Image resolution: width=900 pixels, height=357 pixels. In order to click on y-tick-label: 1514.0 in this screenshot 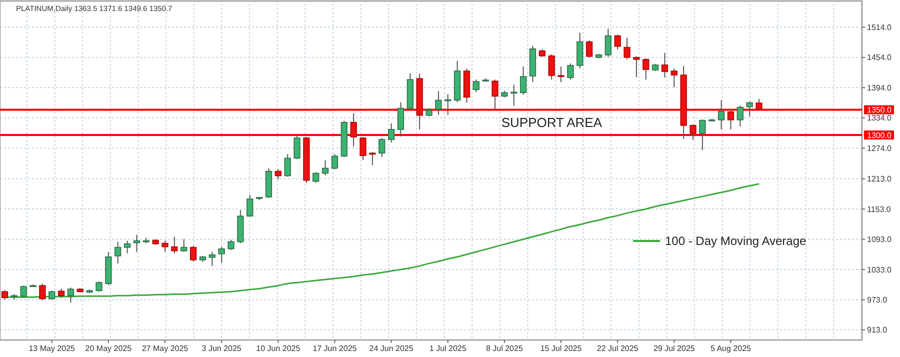, I will do `click(879, 27)`.